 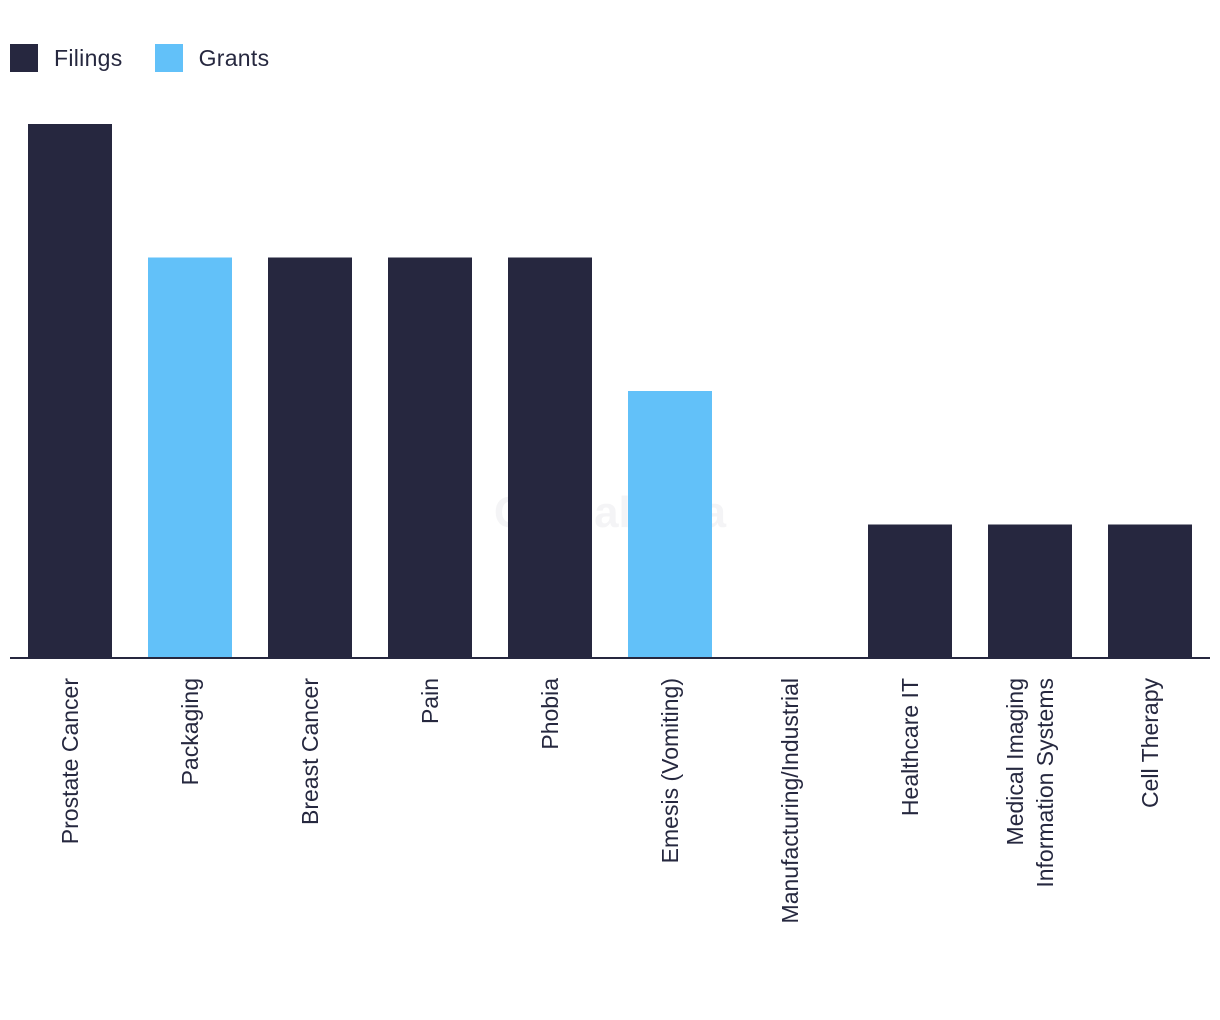 I want to click on x-tick-label-breast-cancer: Breast Cancer, so click(x=310, y=751).